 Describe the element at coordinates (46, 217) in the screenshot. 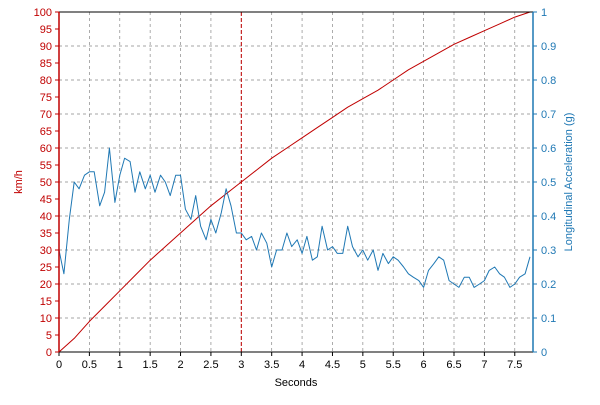

I see `y-left-tick-label: 40` at that location.